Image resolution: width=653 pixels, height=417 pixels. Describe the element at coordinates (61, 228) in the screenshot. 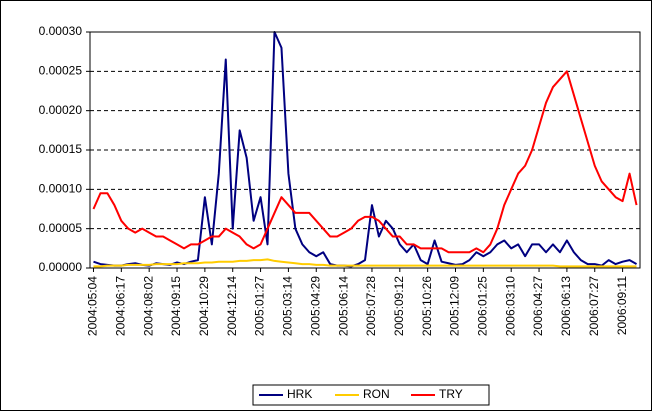

I see `y-tick-label: 0.00005` at that location.